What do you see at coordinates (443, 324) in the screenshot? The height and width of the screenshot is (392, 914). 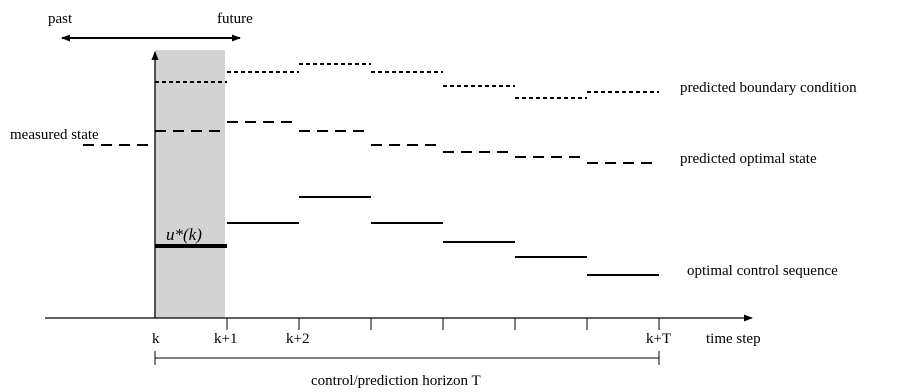 I see `time-tick-marks` at bounding box center [443, 324].